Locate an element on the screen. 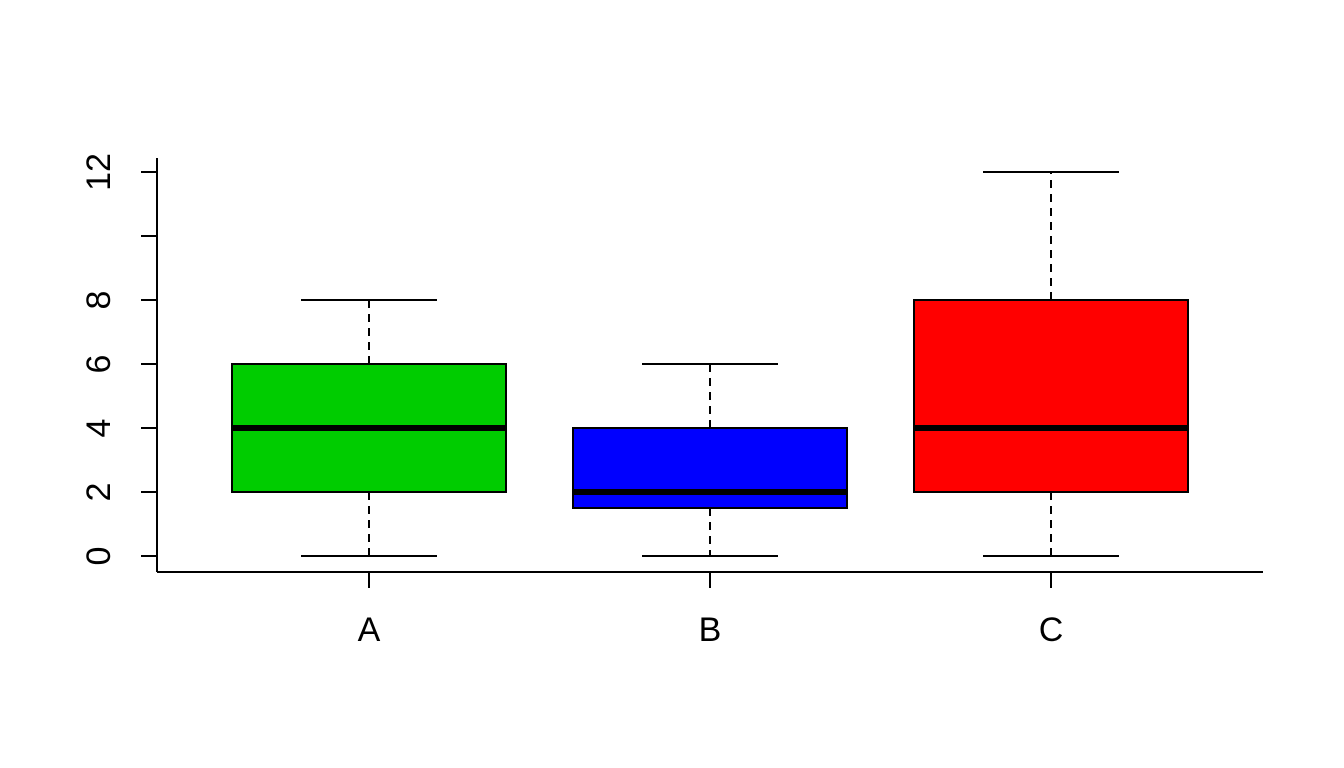 Image resolution: width=1344 pixels, height=768 pixels. y-tick-label: 2 is located at coordinates (99, 492).